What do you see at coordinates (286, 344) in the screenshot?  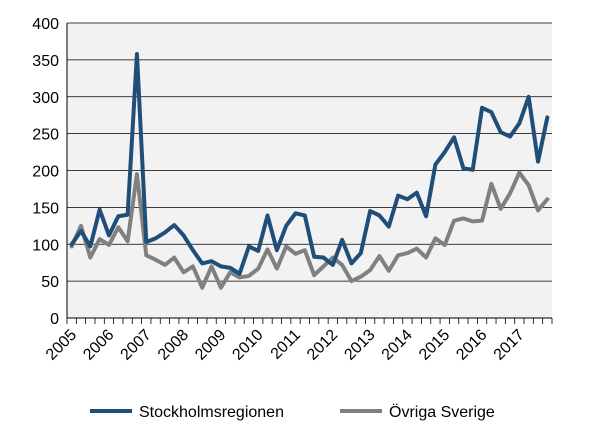 I see `x-tick-label: 2011` at bounding box center [286, 344].